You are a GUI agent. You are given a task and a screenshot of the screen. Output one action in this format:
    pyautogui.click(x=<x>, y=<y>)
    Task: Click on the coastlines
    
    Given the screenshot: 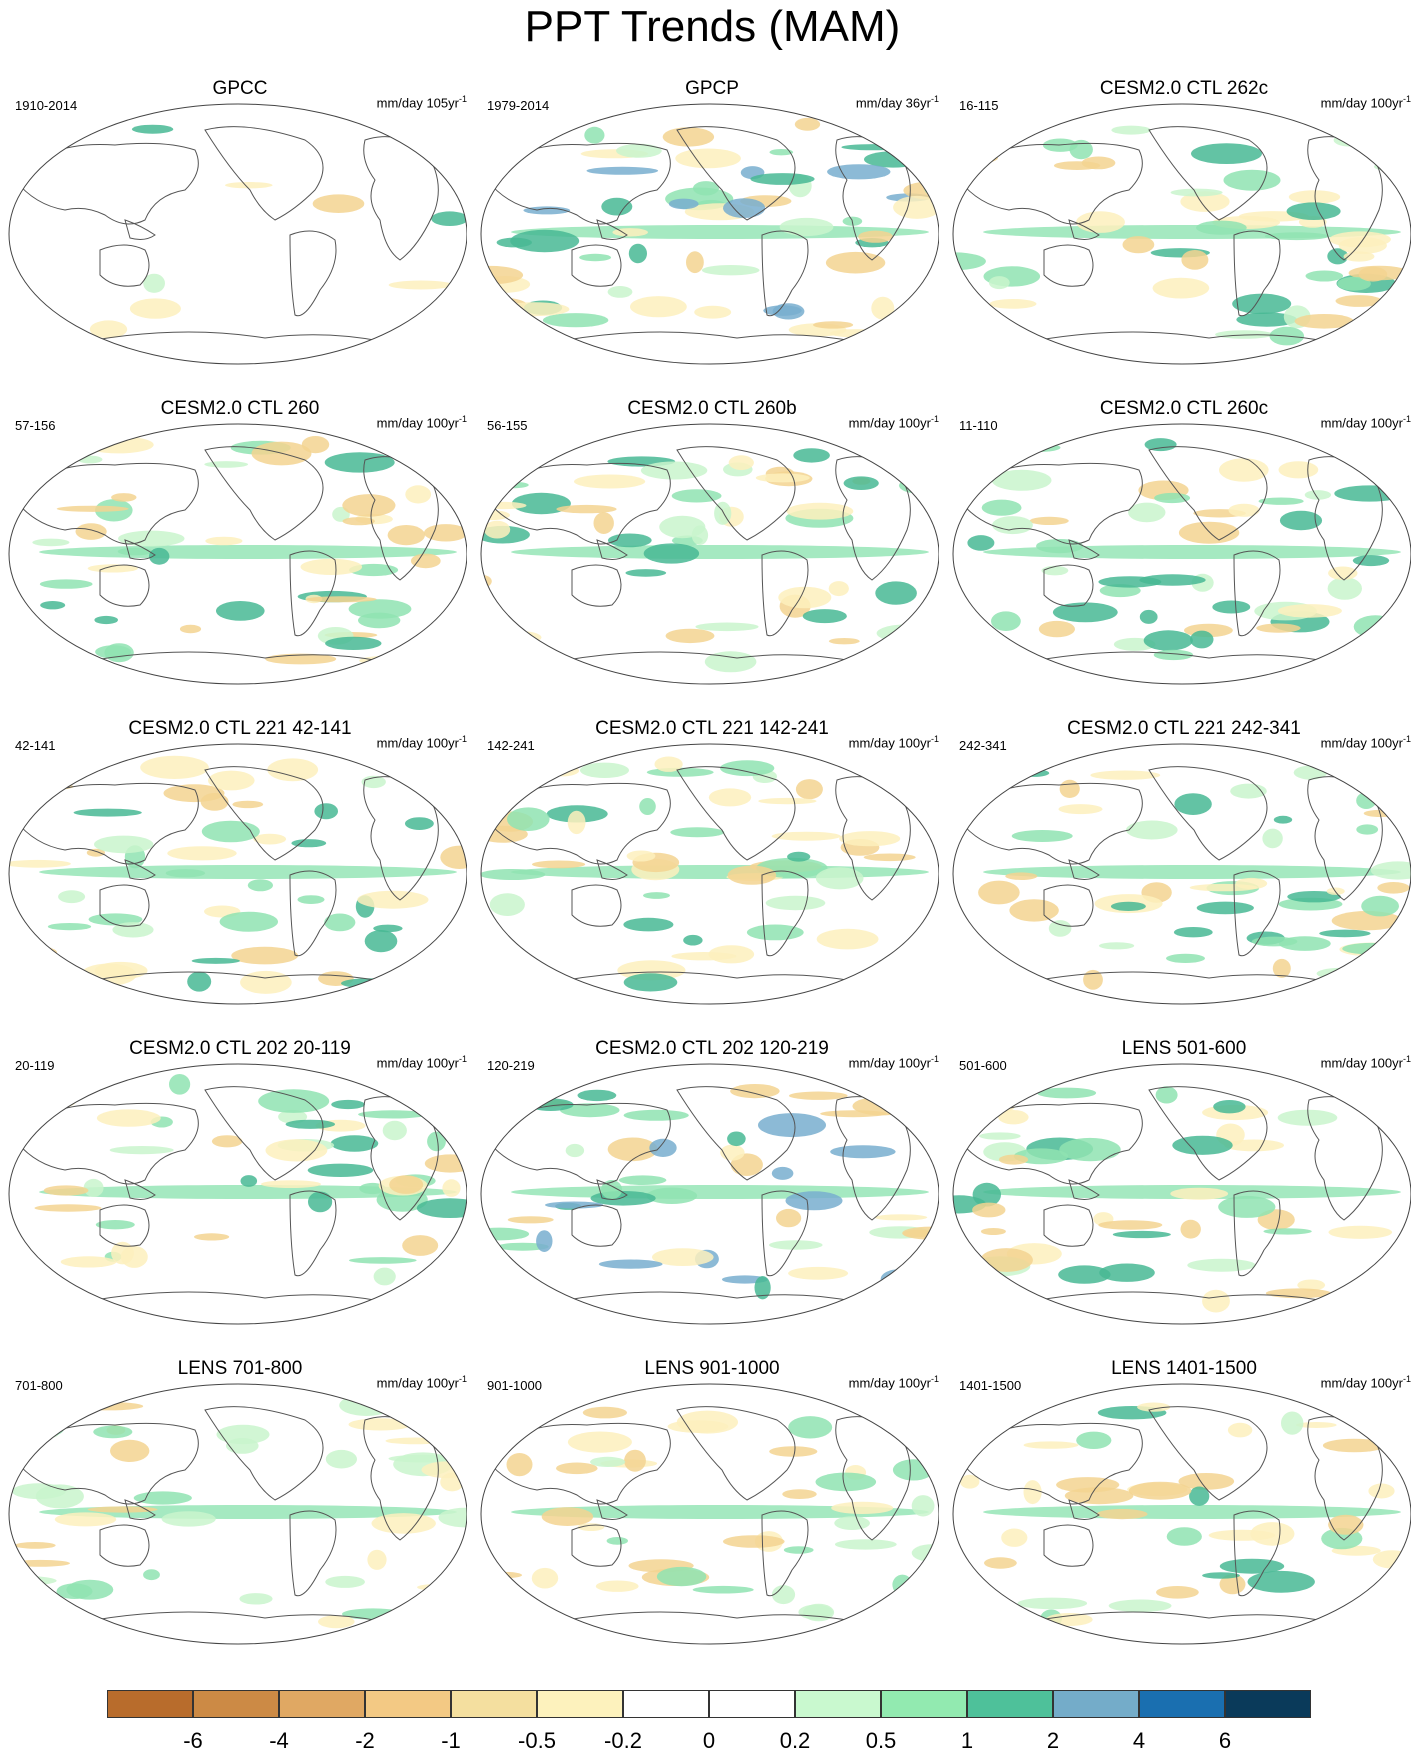 What is the action you would take?
    pyautogui.click(x=226, y=554)
    